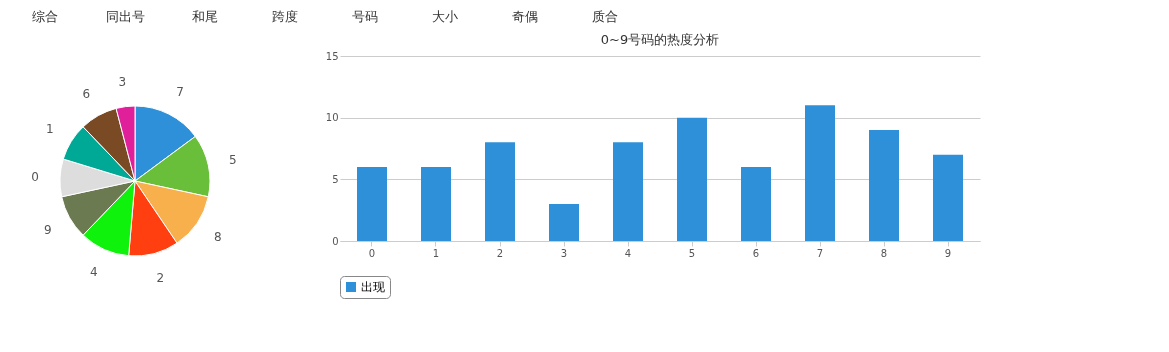  Describe the element at coordinates (445, 16) in the screenshot. I see `text: 大小` at that location.